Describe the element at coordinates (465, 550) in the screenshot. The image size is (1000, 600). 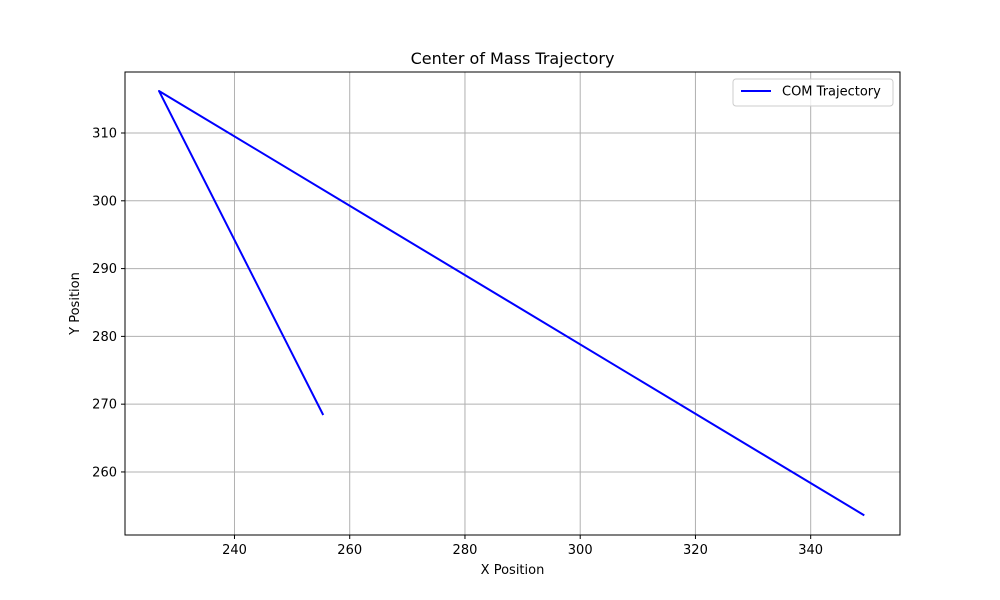
I see `x-tick-label: 280` at that location.